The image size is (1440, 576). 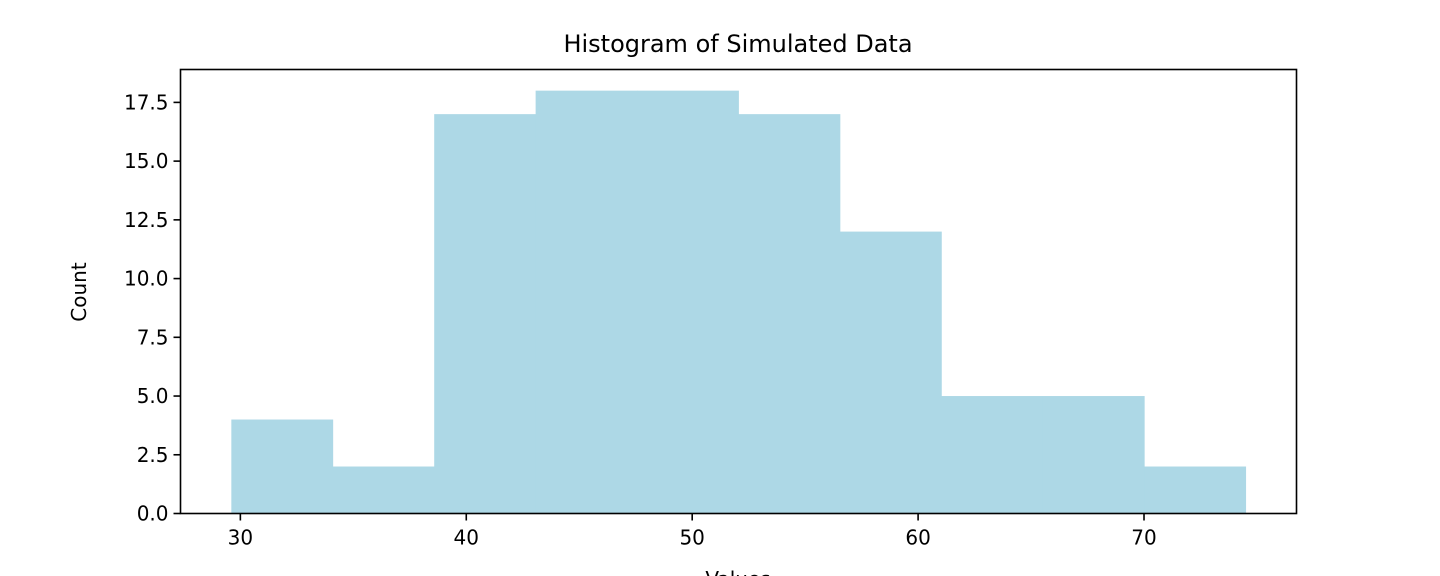 What do you see at coordinates (1143, 538) in the screenshot?
I see `x-tick-label: 70` at bounding box center [1143, 538].